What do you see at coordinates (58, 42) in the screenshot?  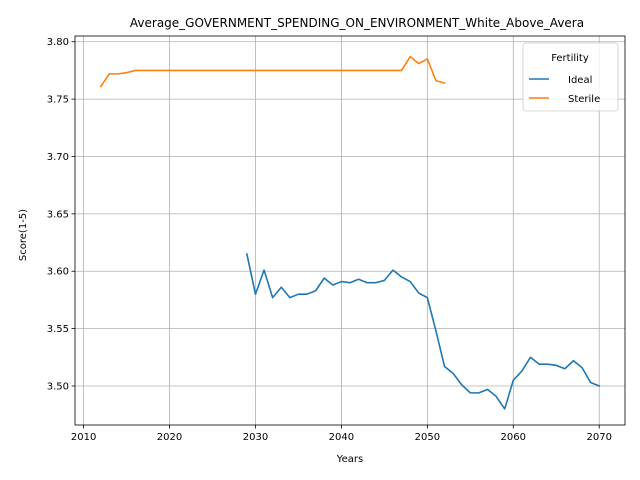 I see `y-tick-label: 3.80` at bounding box center [58, 42].